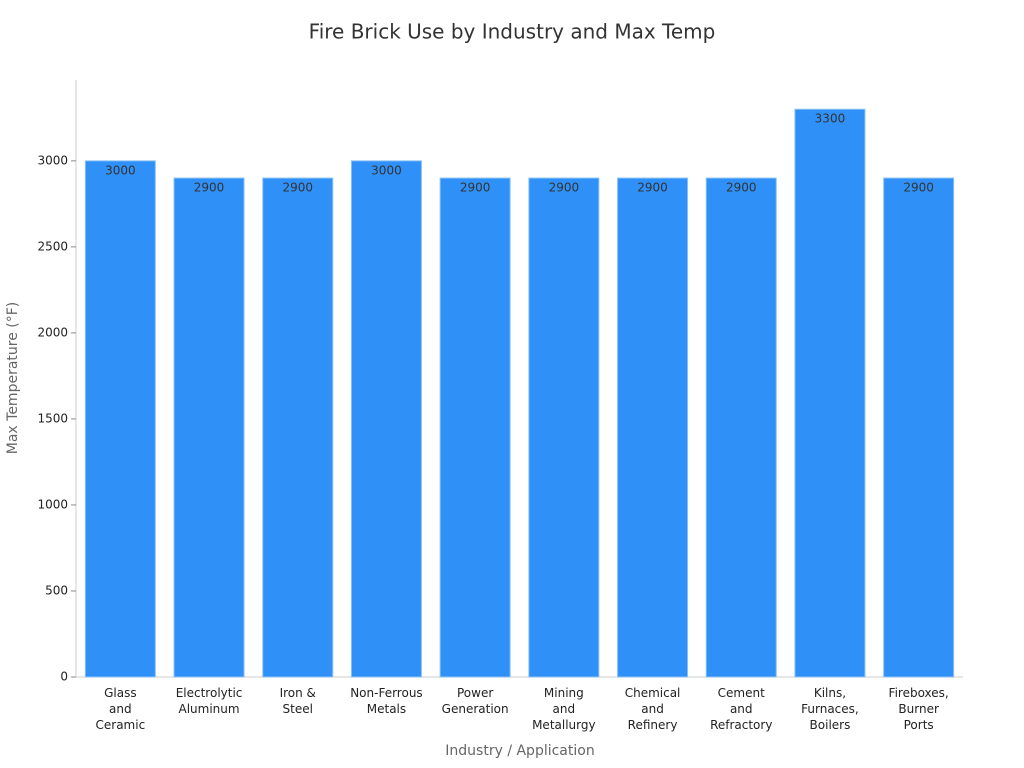  I want to click on x-tick-label: Power Generation, so click(475, 701).